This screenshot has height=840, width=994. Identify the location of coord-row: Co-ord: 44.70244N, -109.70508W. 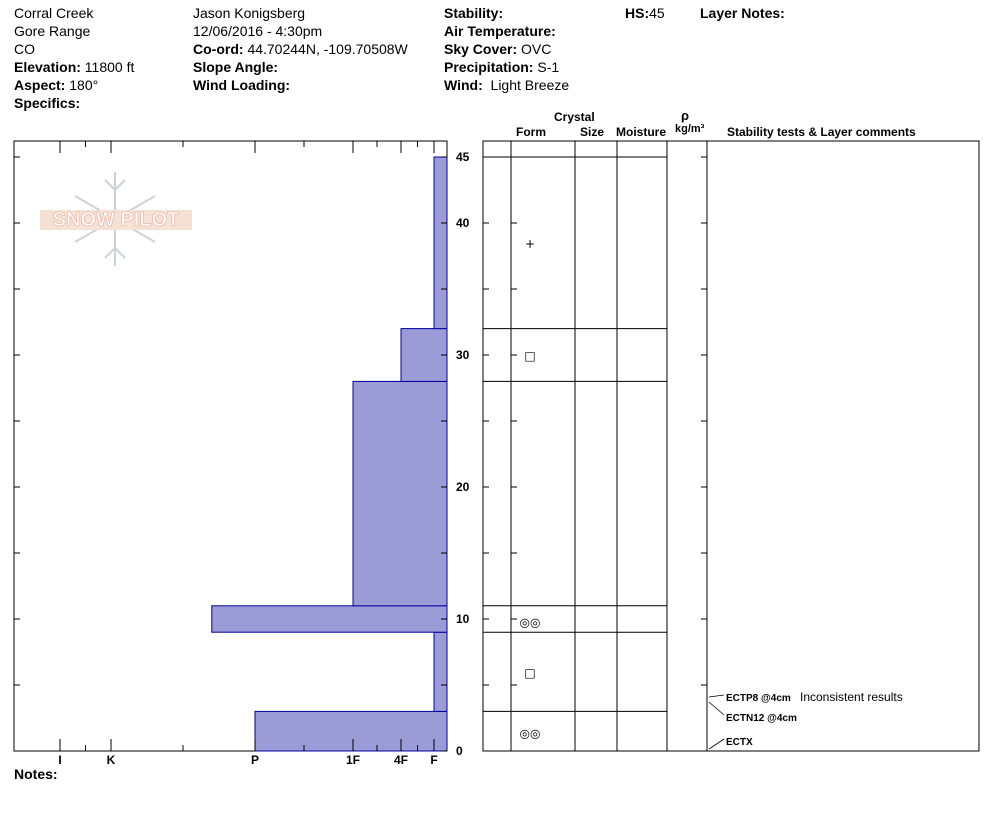
(300, 49).